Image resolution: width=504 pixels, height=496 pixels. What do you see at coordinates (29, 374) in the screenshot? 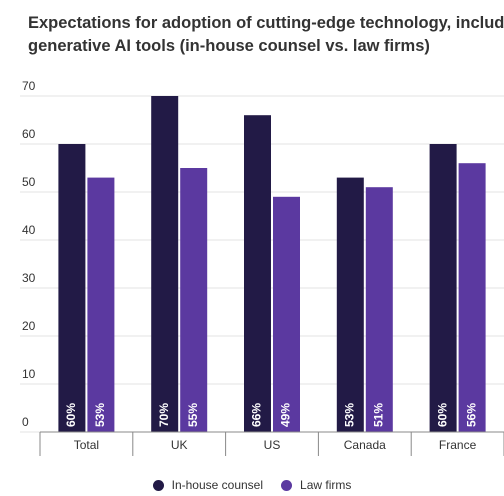
I see `y-tick-label: 10` at bounding box center [29, 374].